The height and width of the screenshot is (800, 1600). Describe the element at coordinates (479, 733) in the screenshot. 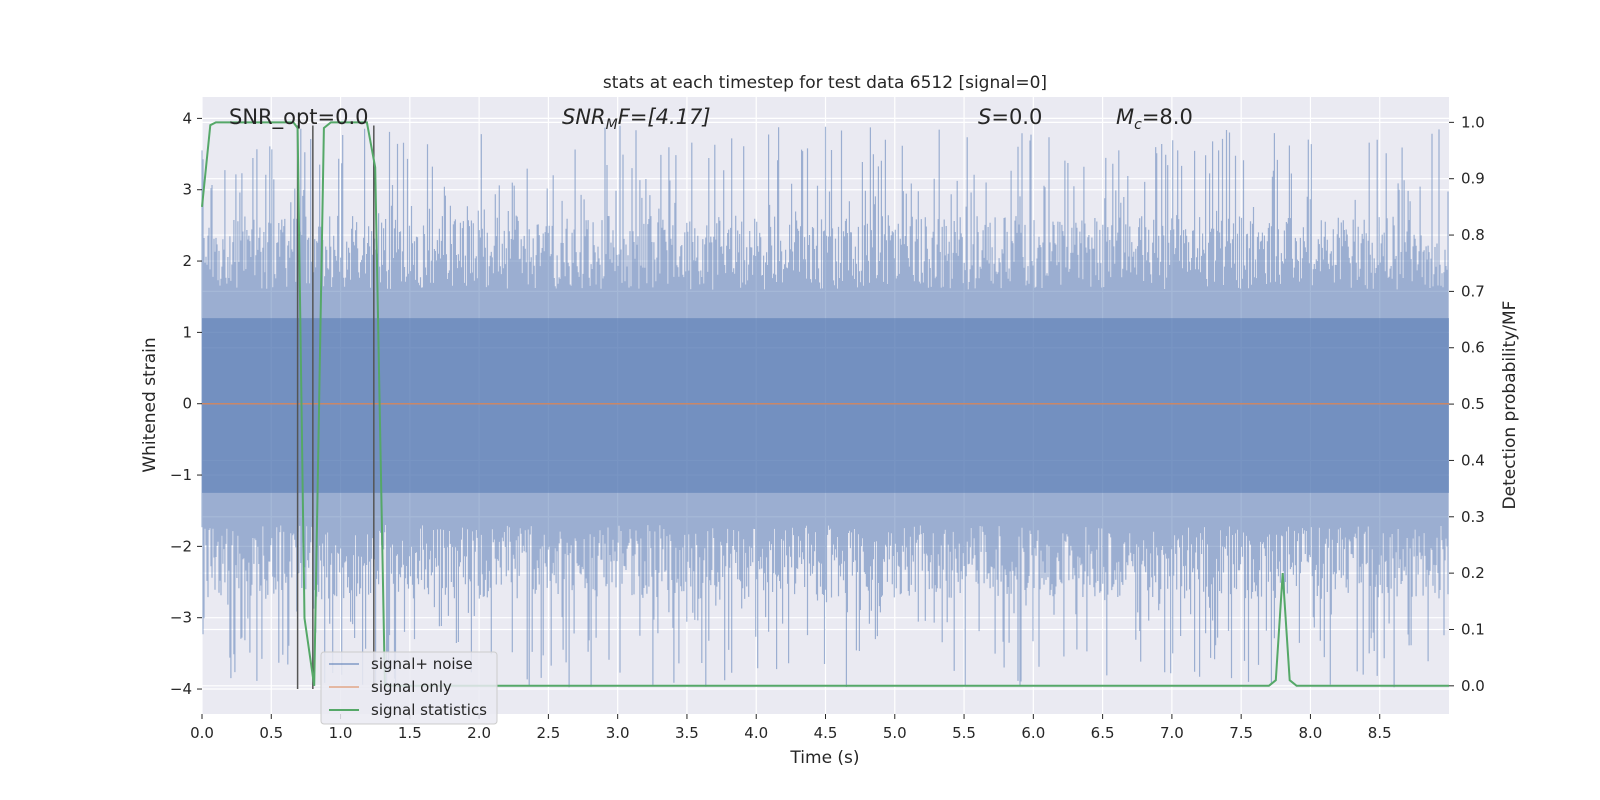

I see `x-tick-label: 2.0` at that location.